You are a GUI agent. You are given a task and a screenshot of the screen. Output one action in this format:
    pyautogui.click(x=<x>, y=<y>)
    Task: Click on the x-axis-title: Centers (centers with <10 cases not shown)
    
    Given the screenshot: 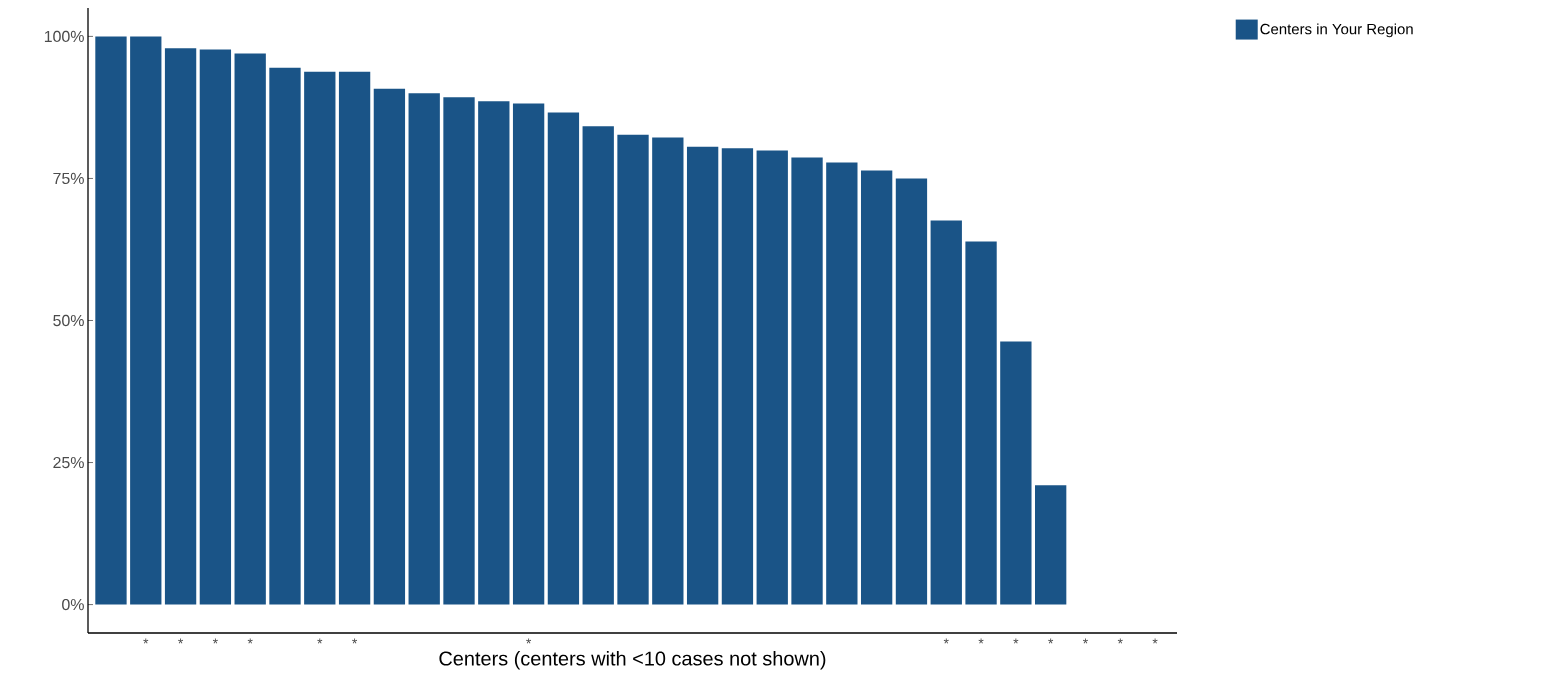 What is the action you would take?
    pyautogui.click(x=632, y=660)
    